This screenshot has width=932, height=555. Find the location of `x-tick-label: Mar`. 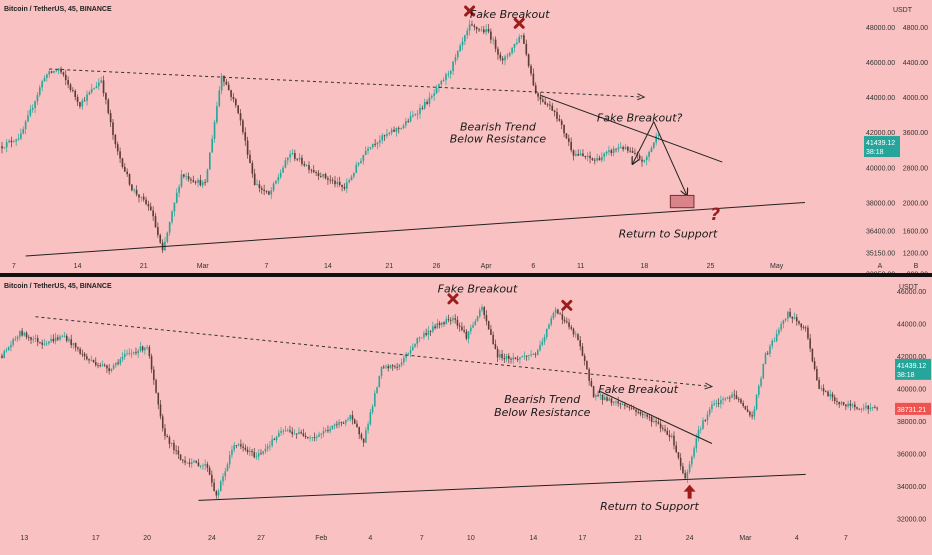

x-tick-label: Mar is located at coordinates (203, 266).